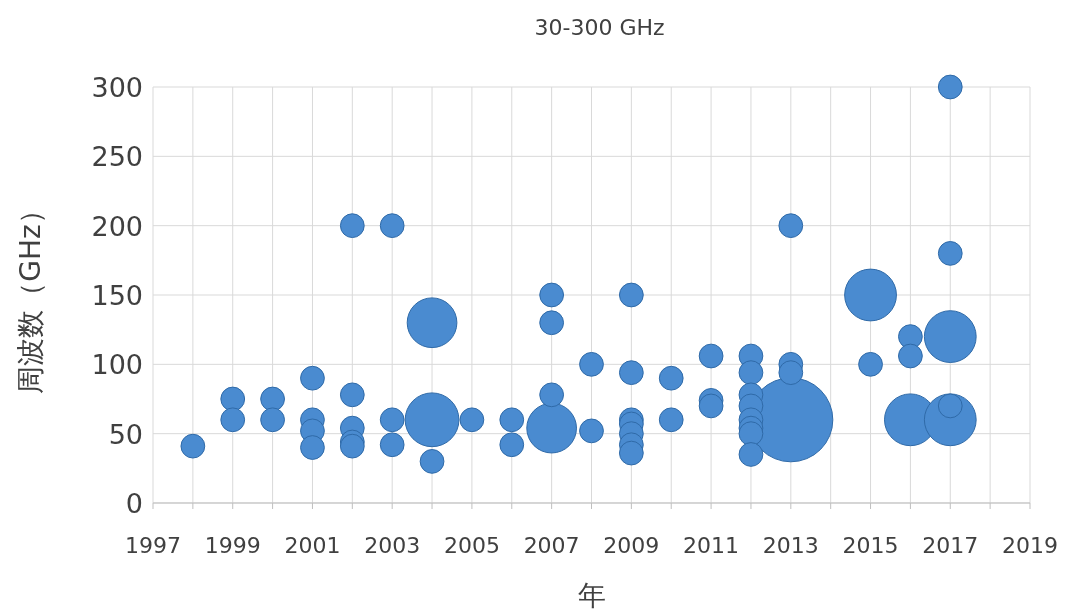  Describe the element at coordinates (599, 27) in the screenshot. I see `chart-title: 30-300 GHz` at that location.